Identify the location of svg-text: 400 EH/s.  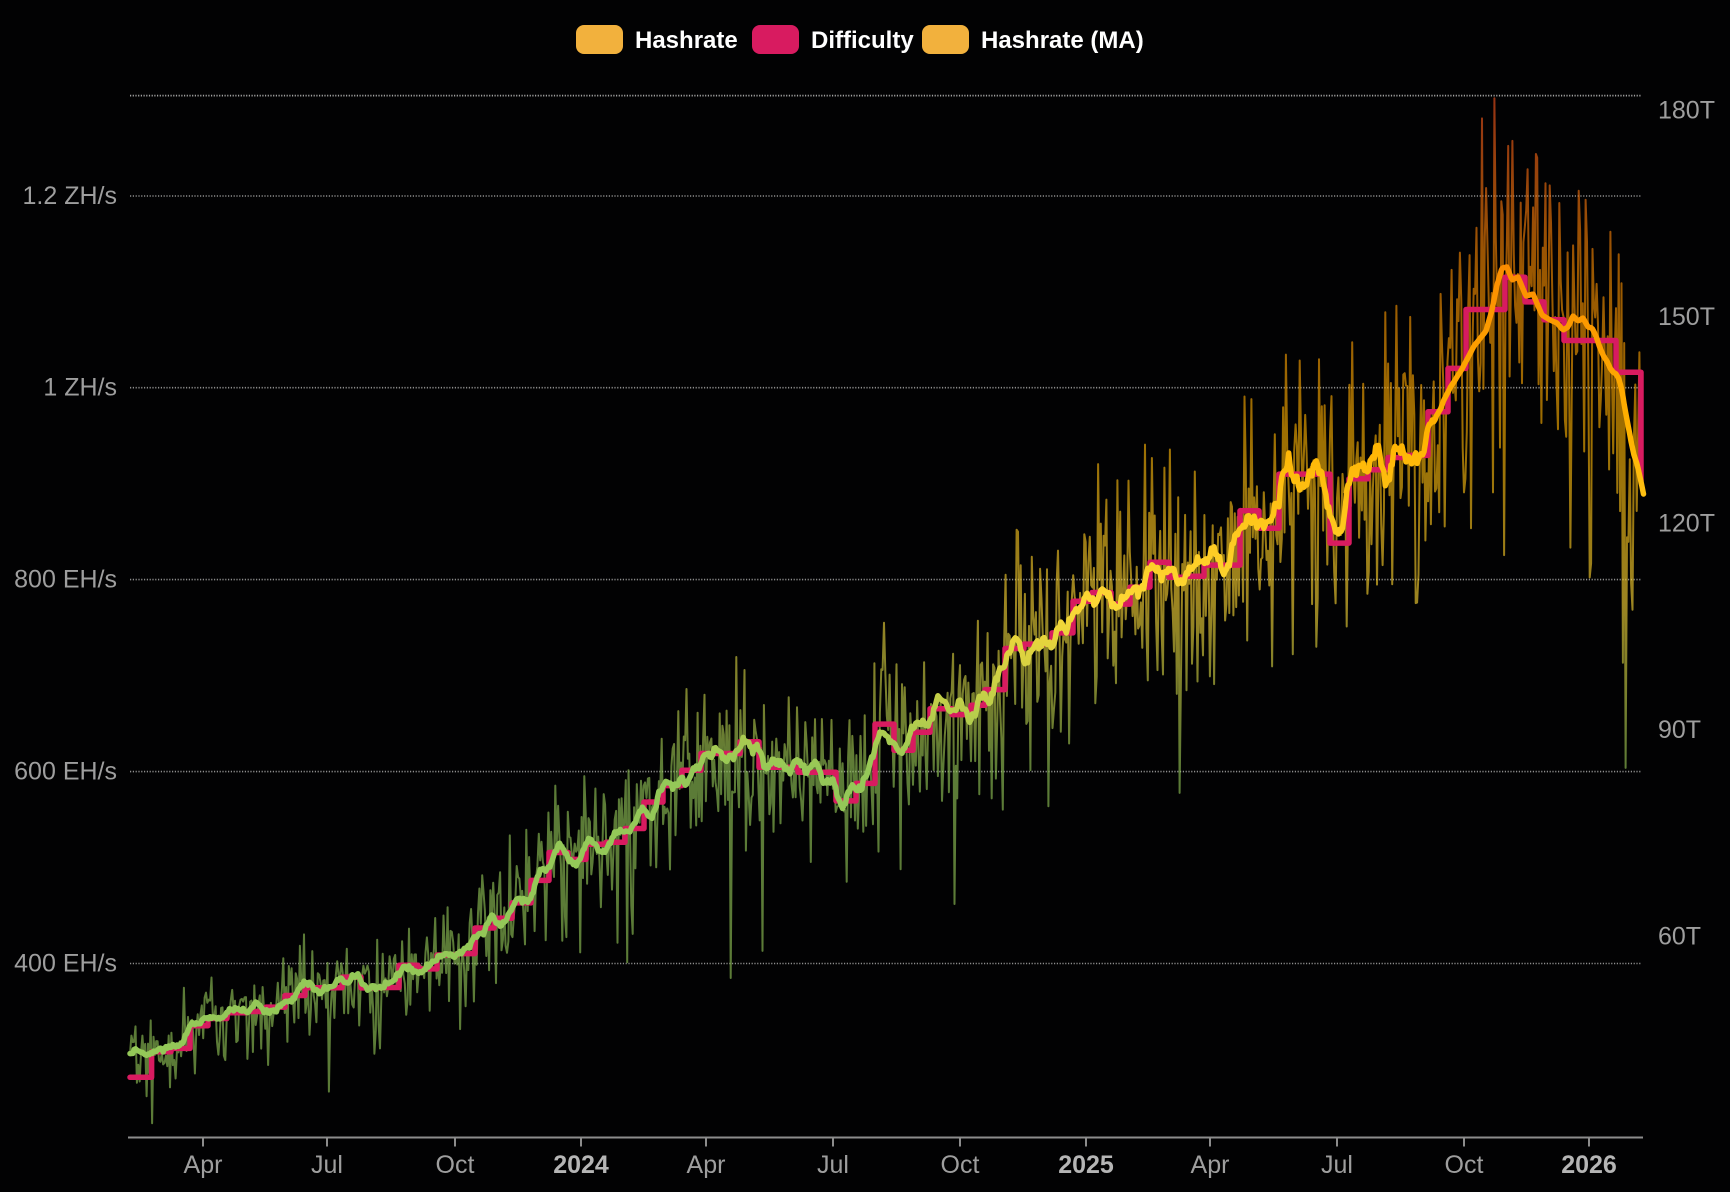
(65, 964).